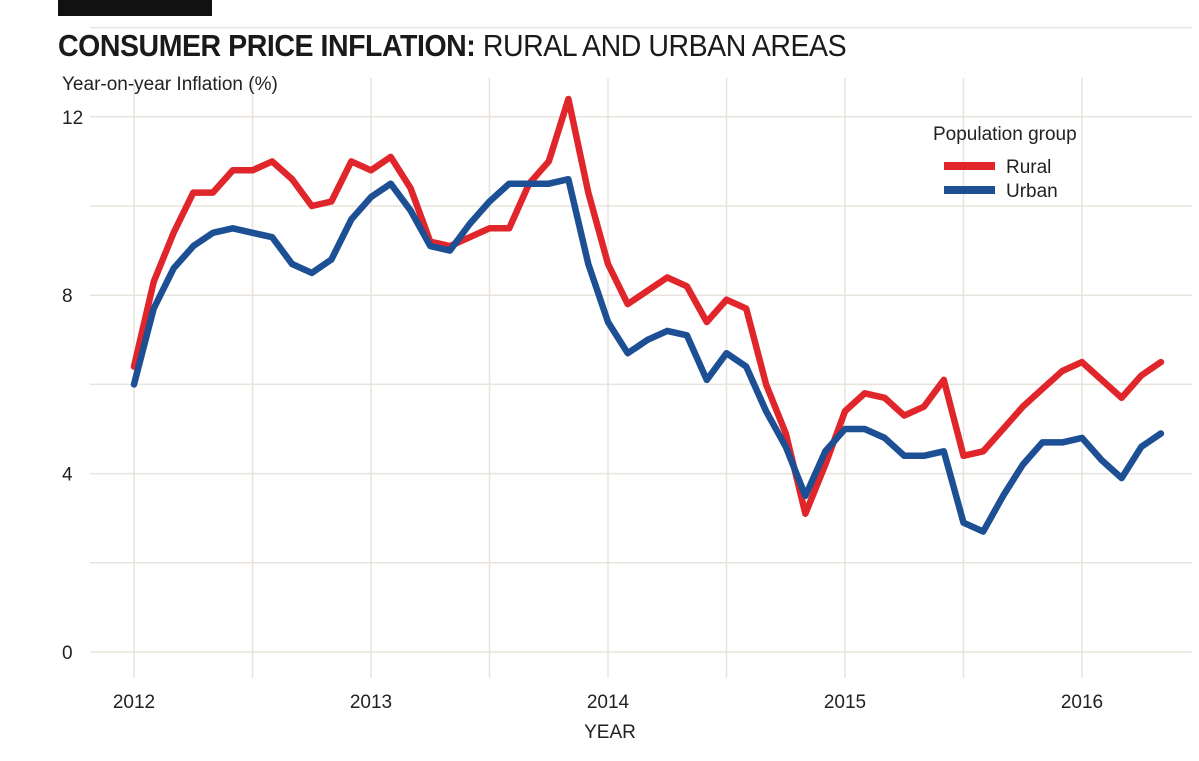 The height and width of the screenshot is (761, 1199). I want to click on y-axis-title: Year-on-year Inflation (%), so click(170, 84).